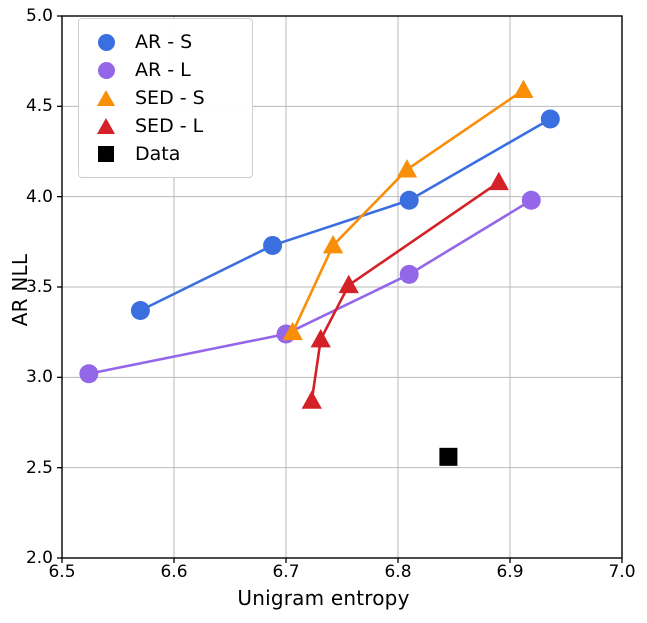 This screenshot has height=623, width=647. Describe the element at coordinates (39, 196) in the screenshot. I see `y-tick-label: 4.0` at that location.